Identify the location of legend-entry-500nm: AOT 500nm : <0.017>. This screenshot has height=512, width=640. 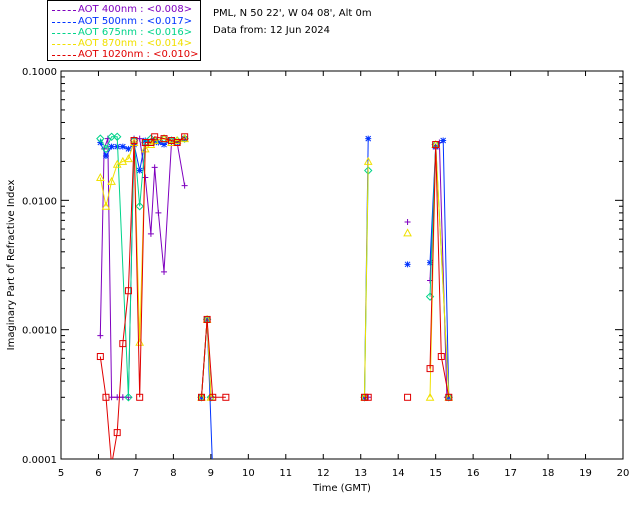
(135, 21).